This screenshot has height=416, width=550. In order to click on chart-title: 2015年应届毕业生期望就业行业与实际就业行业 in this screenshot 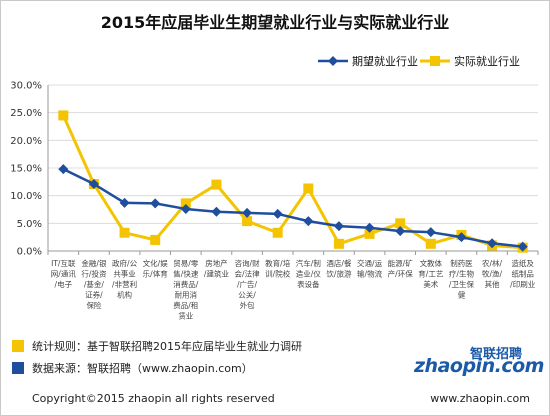, I will do `click(275, 22)`.